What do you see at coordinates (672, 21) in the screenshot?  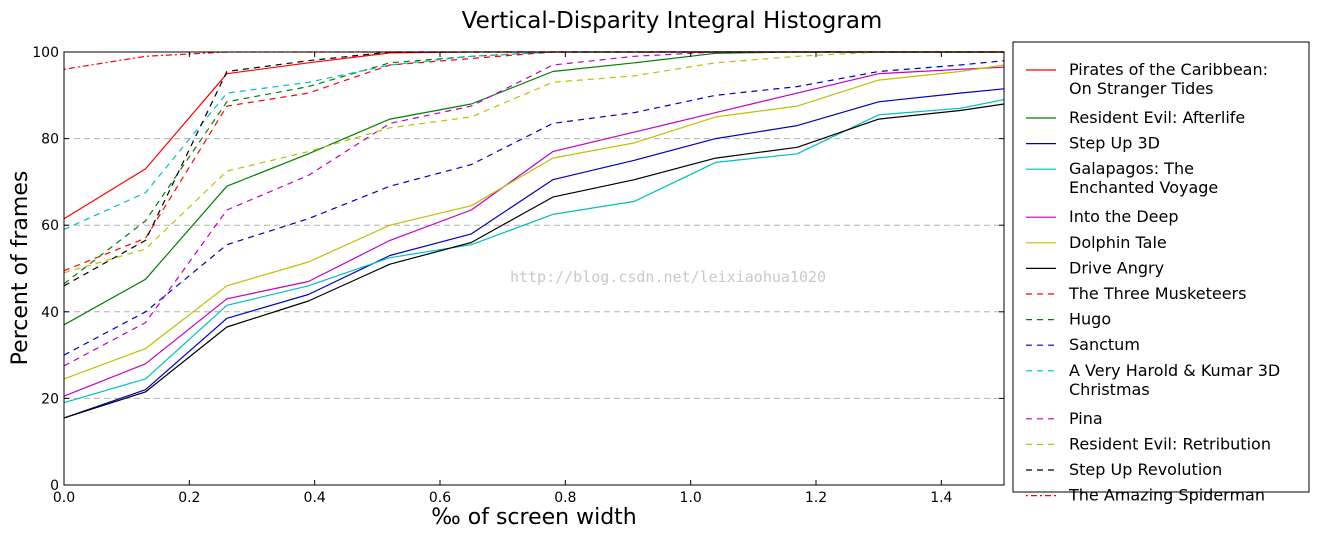 I see `chart-title: Vertical-Disparity Integral Histogram` at bounding box center [672, 21].